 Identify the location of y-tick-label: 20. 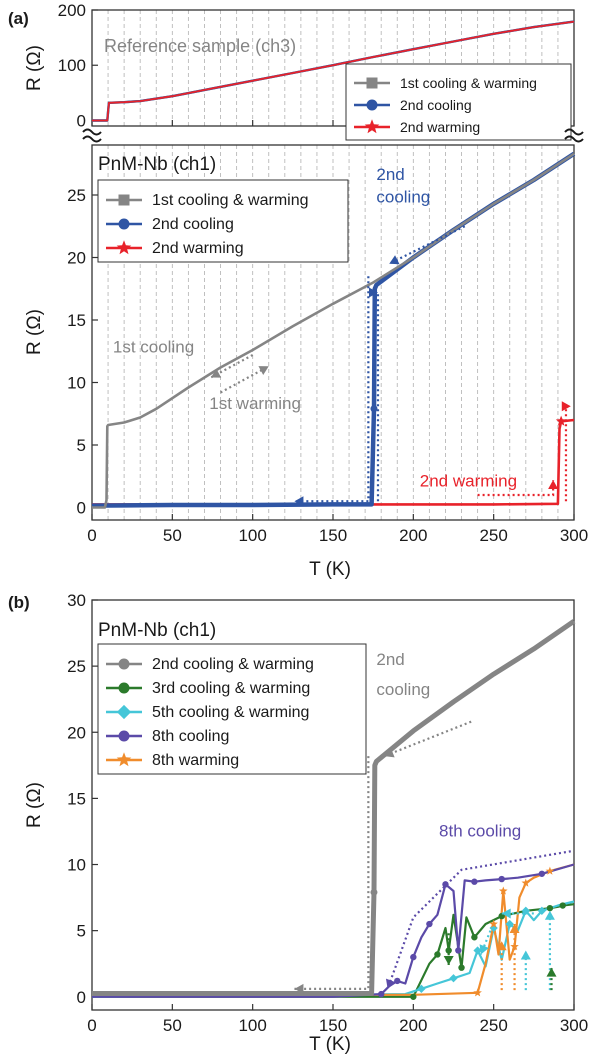
(76, 258).